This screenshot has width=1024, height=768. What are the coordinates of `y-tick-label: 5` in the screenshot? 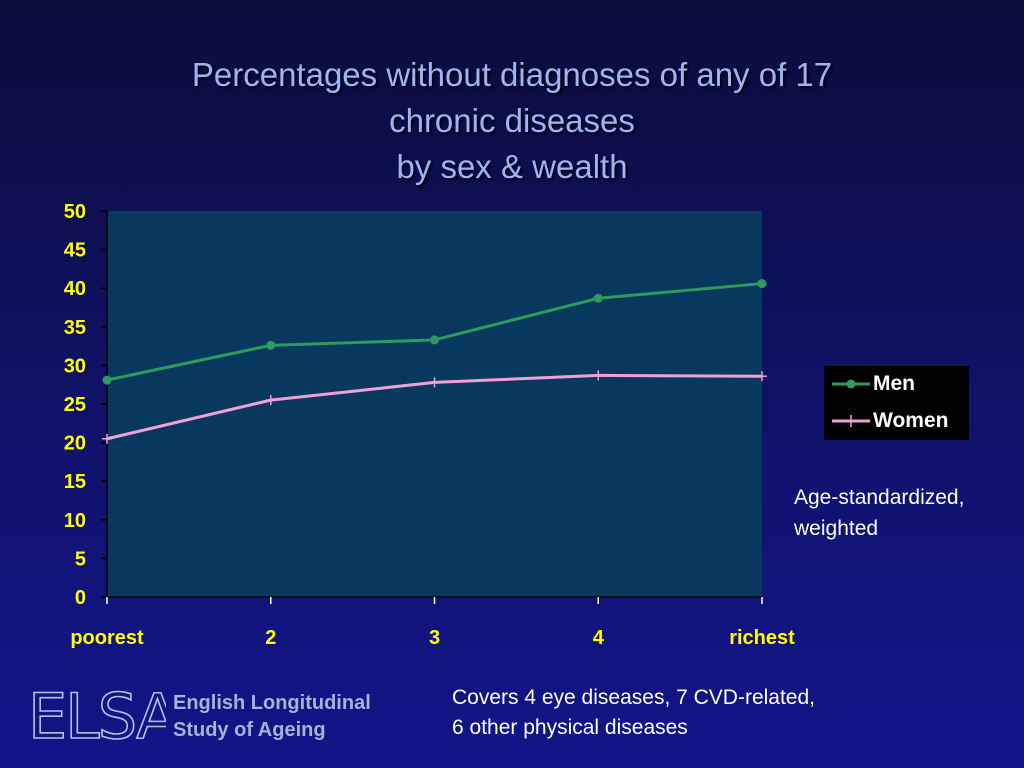 It's located at (80, 559).